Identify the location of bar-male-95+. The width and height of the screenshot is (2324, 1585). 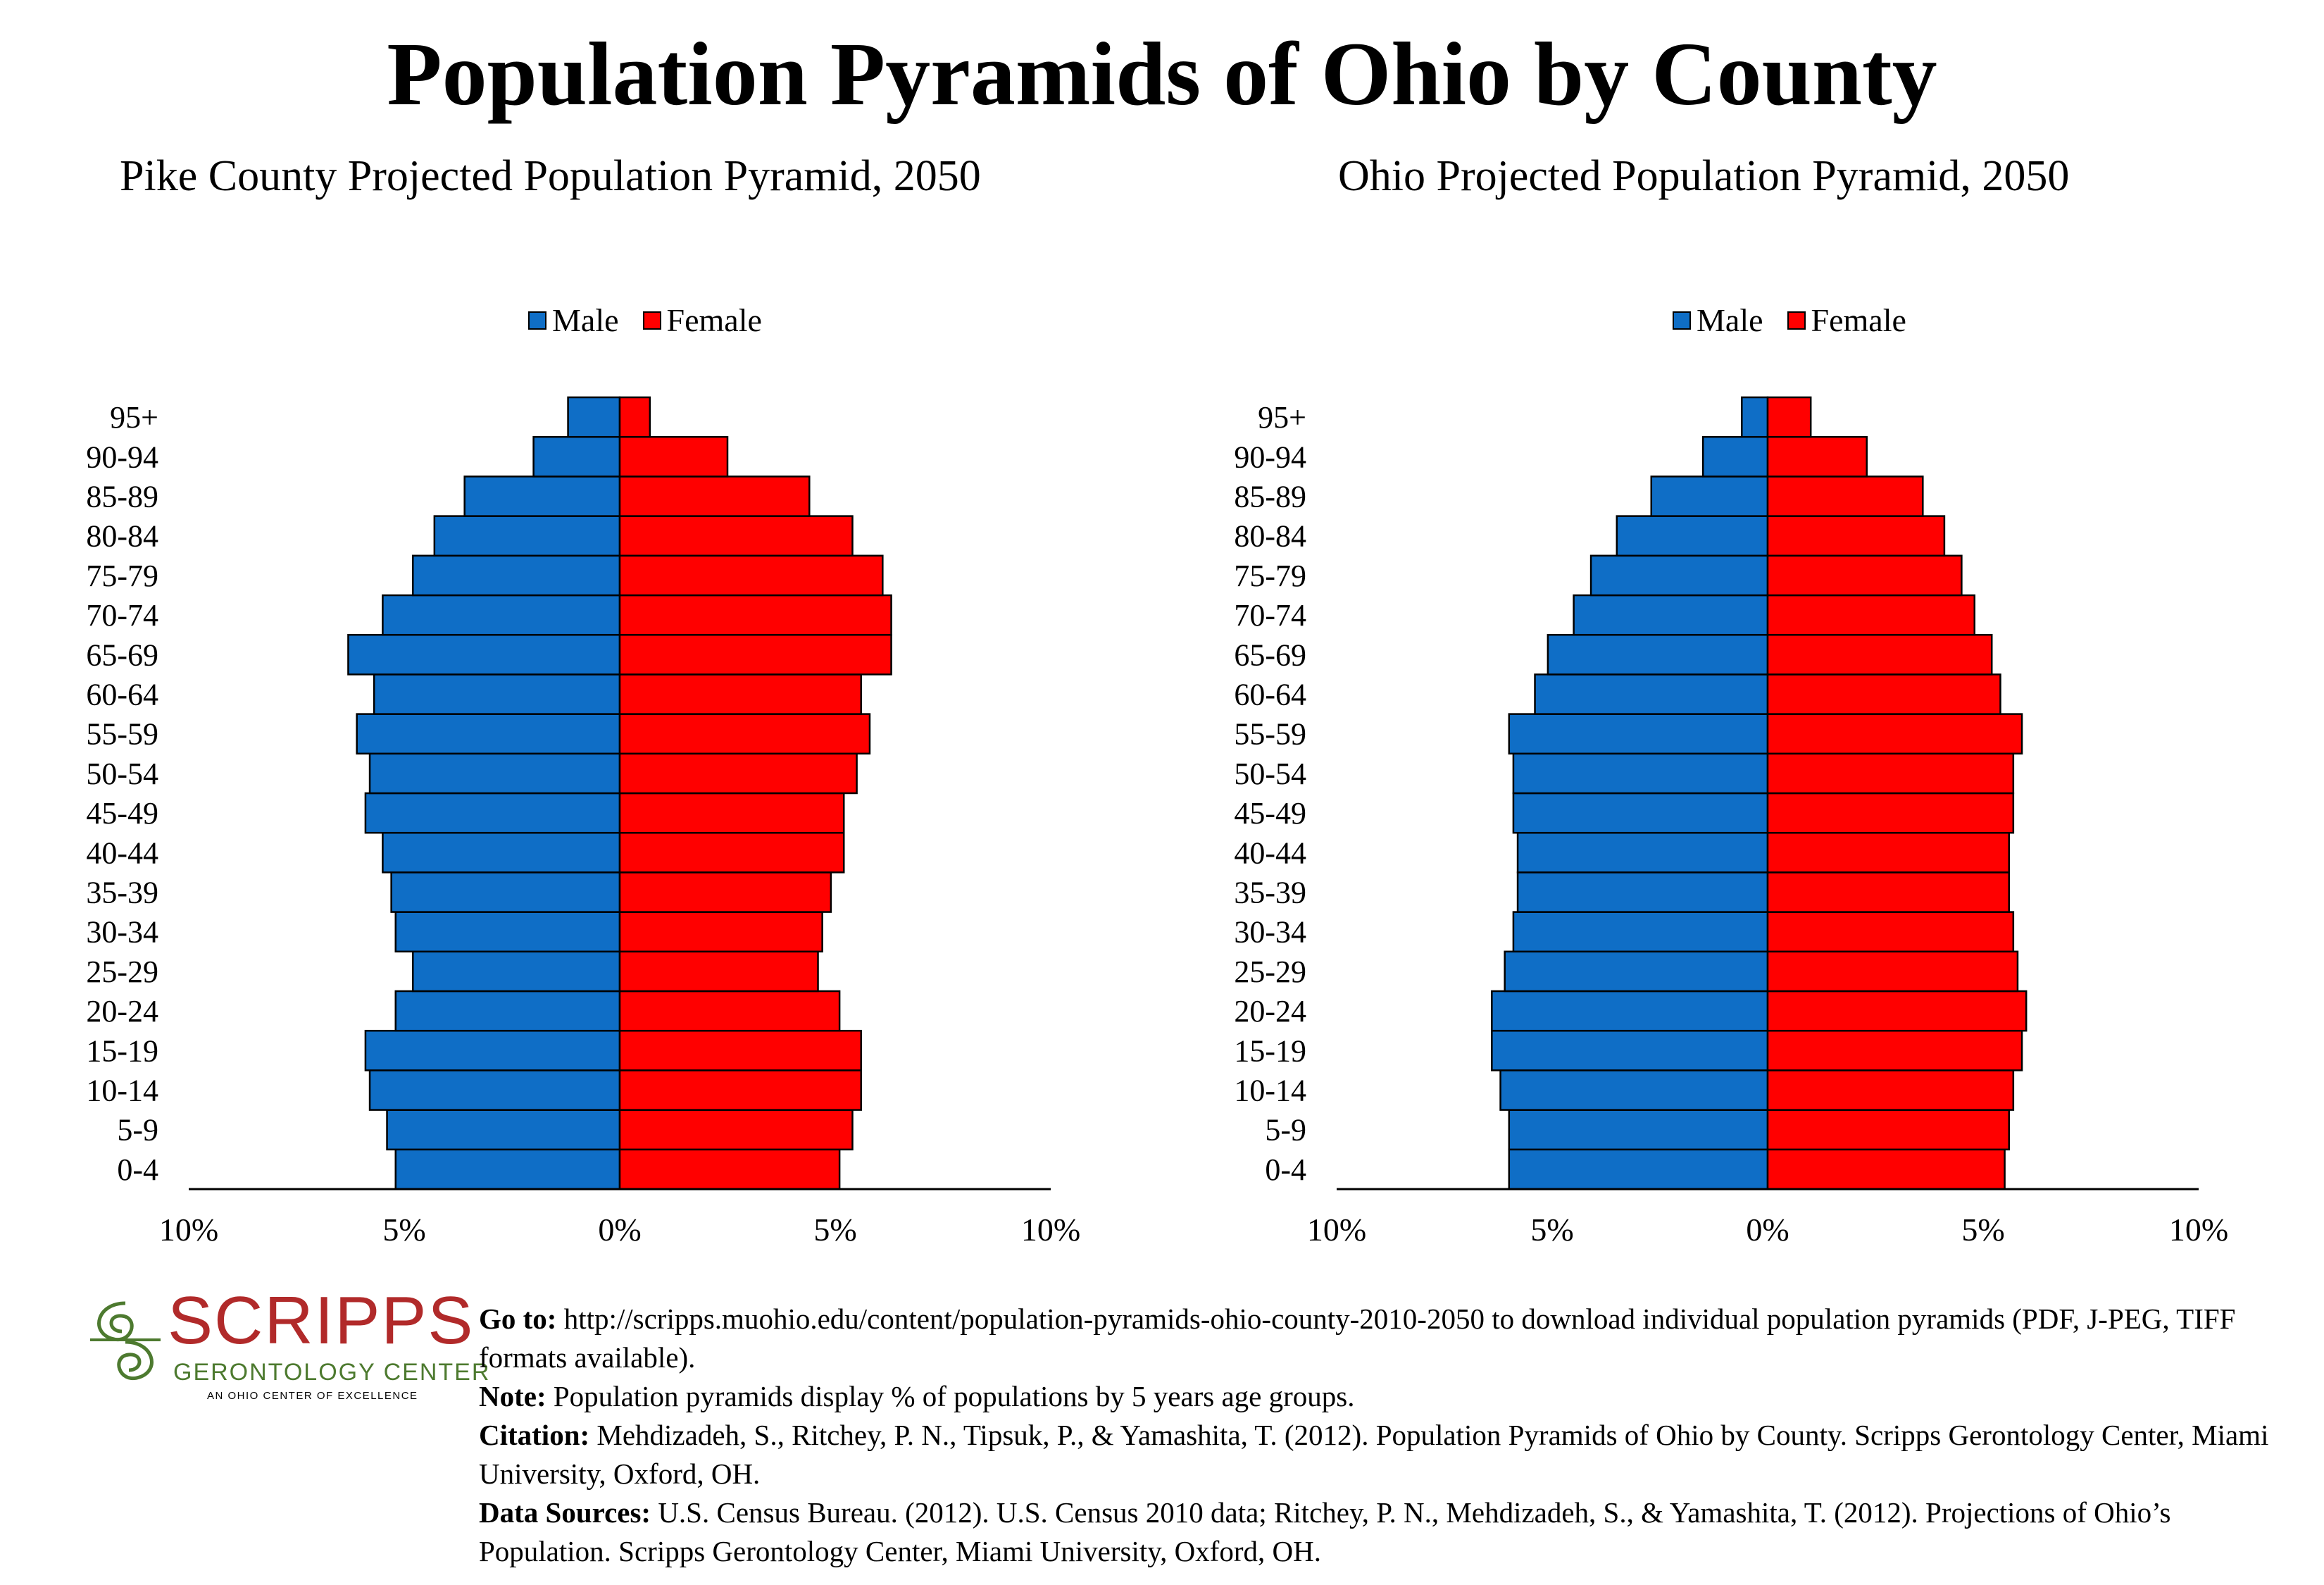
(594, 417).